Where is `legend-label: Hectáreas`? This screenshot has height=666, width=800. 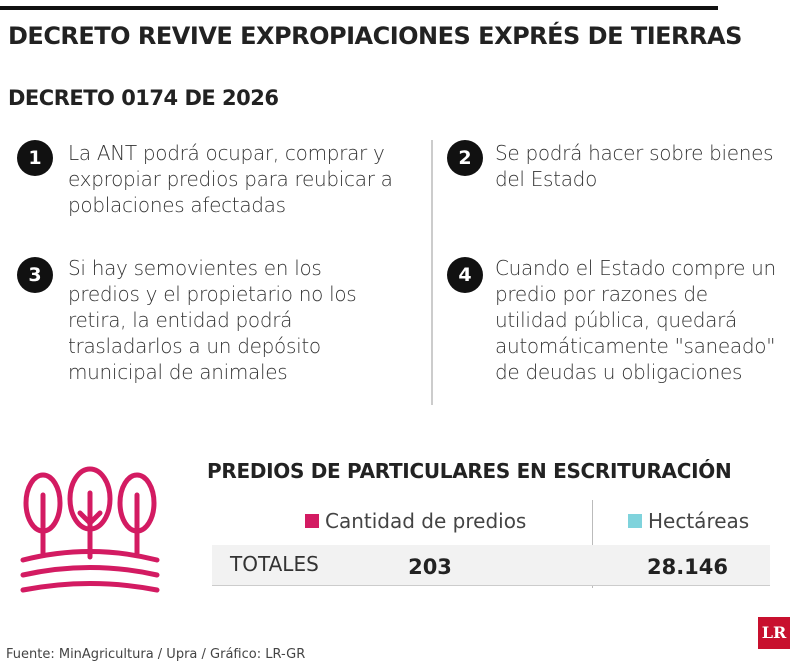
legend-label: Hectáreas is located at coordinates (699, 521).